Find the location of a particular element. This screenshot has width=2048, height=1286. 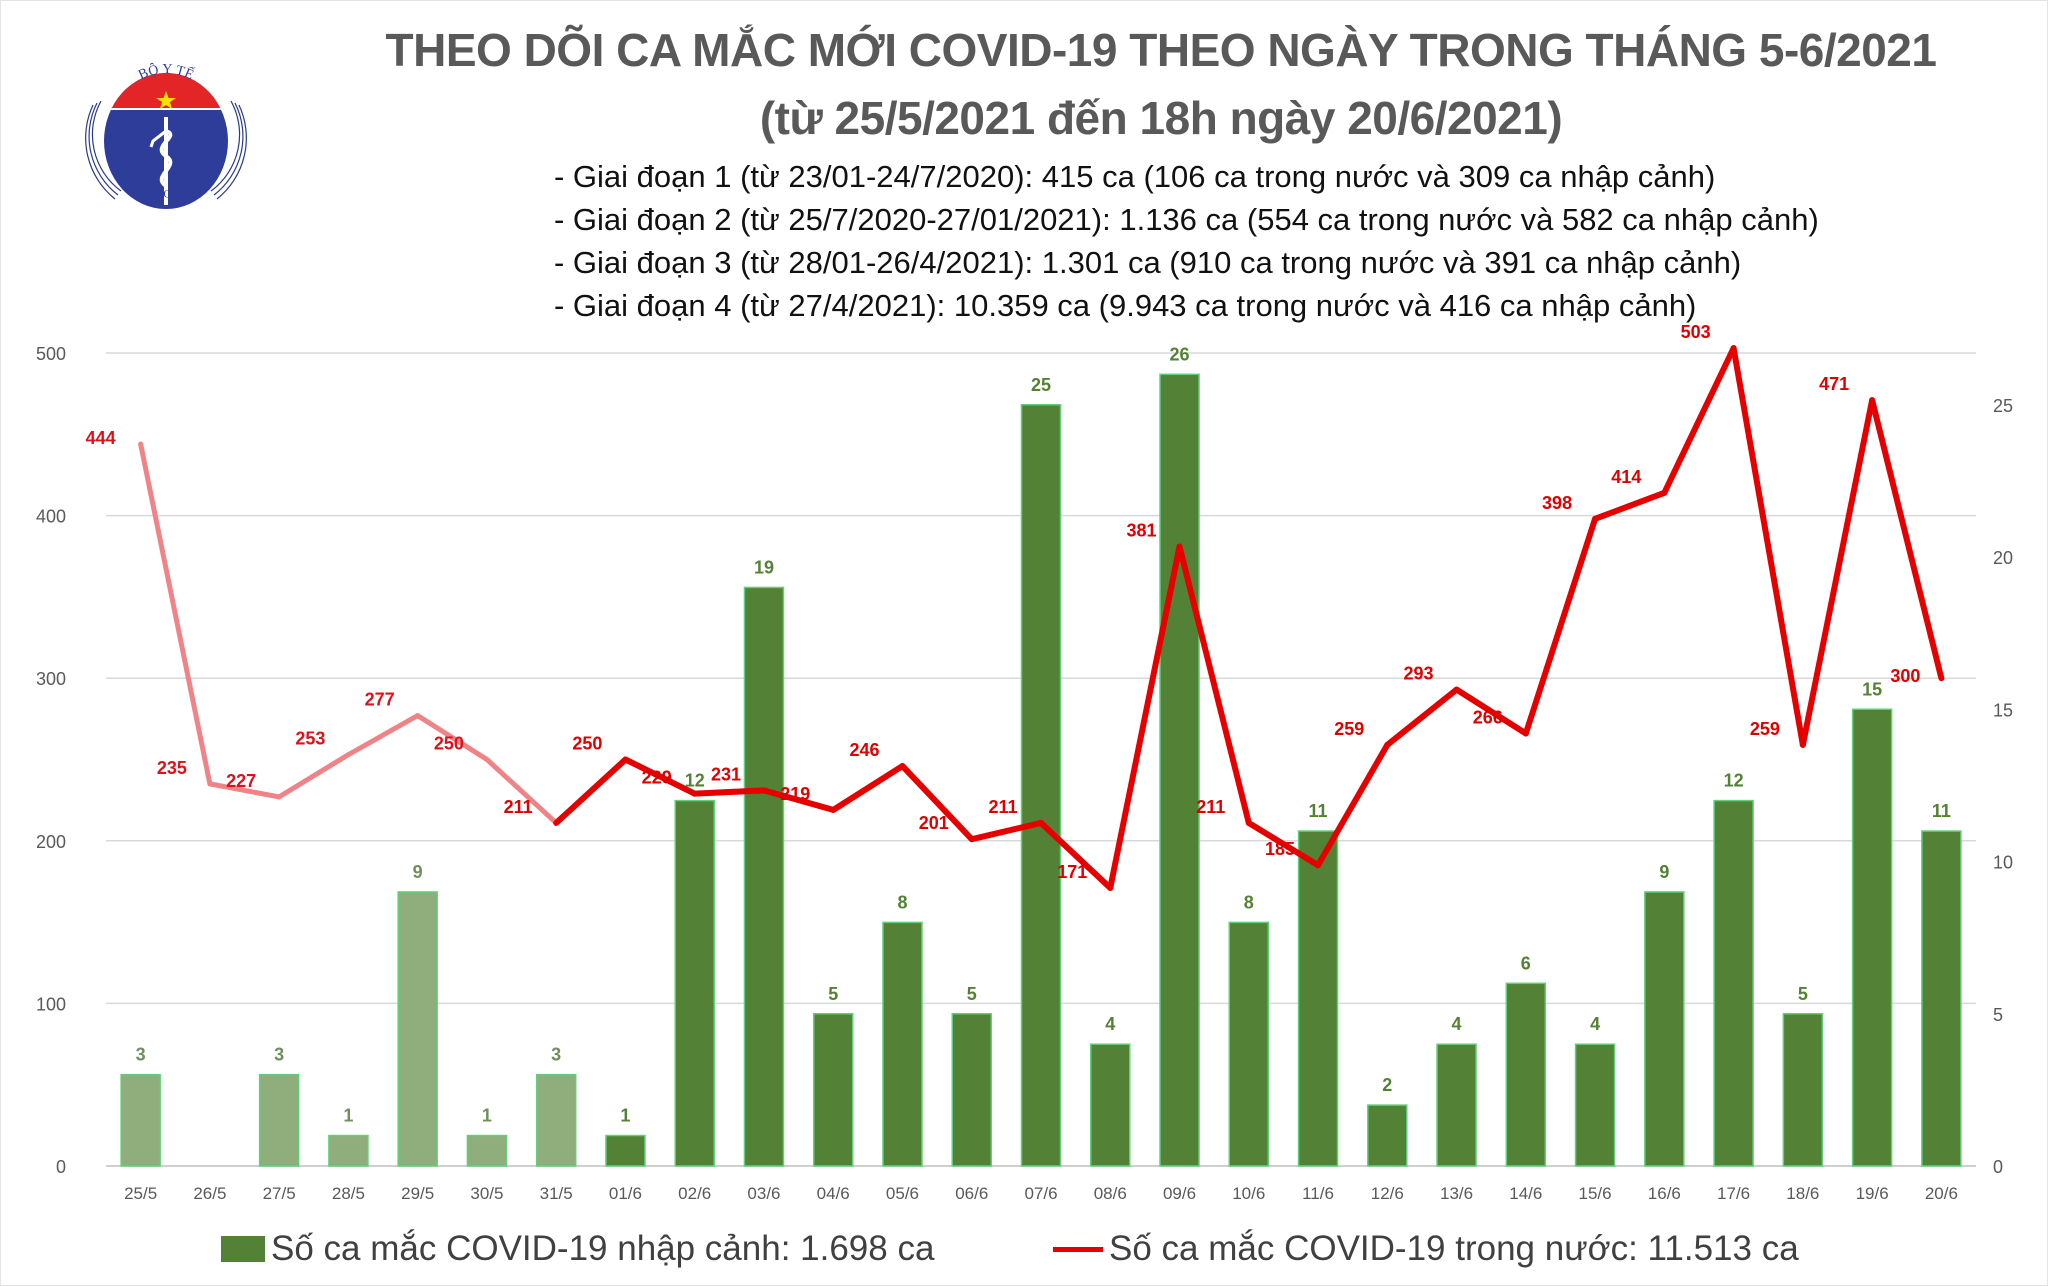

x-axis-tick-label: 03/6 is located at coordinates (763, 1193).